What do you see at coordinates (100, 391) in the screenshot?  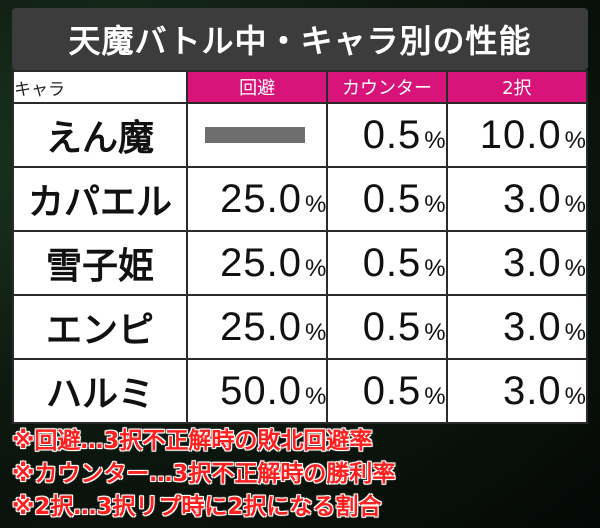 I see `row-name: ハルミ` at bounding box center [100, 391].